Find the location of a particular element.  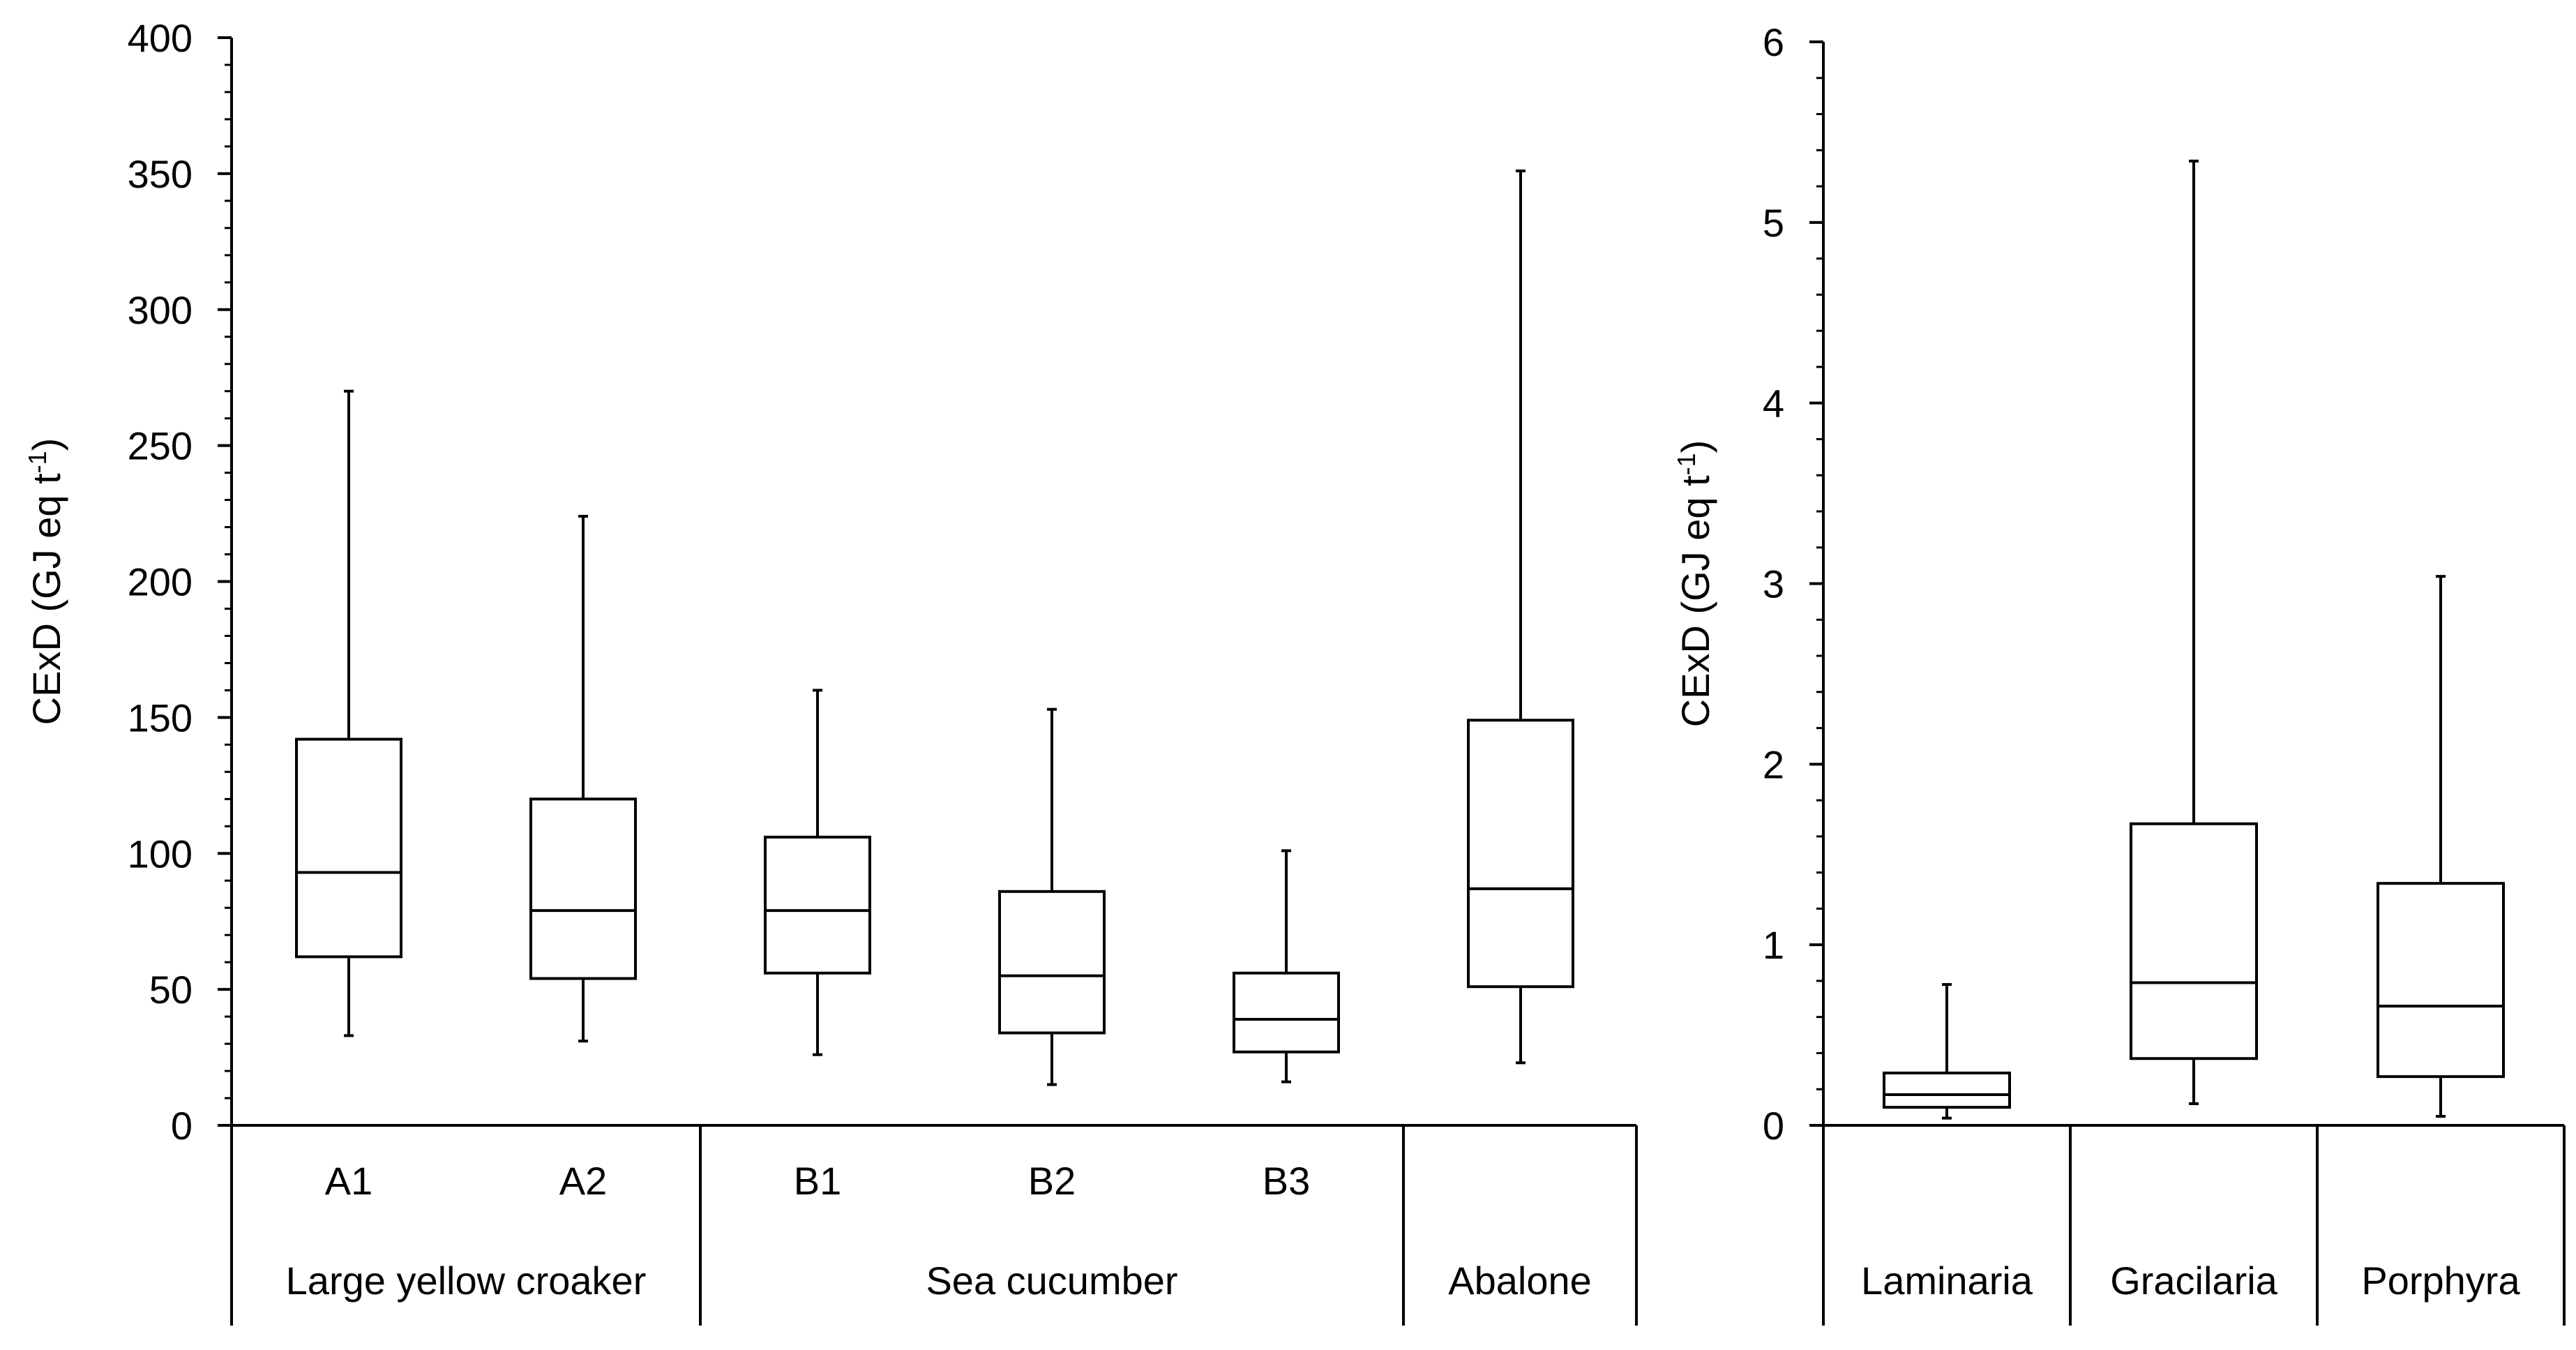

left-category-label: B2 is located at coordinates (1052, 1181).